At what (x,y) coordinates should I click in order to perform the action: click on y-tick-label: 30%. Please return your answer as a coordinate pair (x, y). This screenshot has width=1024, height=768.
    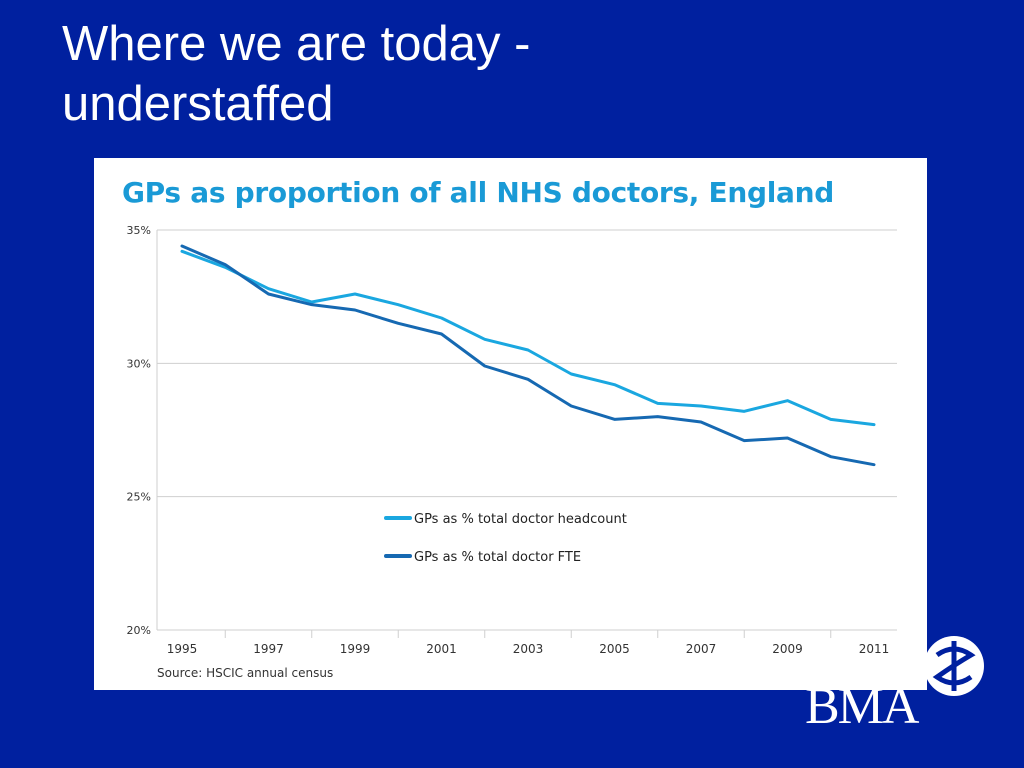
    Looking at the image, I should click on (139, 363).